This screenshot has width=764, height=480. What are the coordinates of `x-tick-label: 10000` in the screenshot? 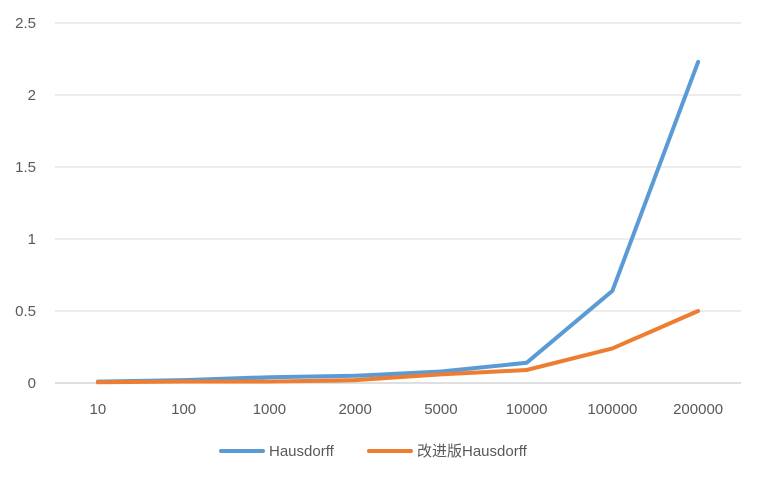 It's located at (527, 409).